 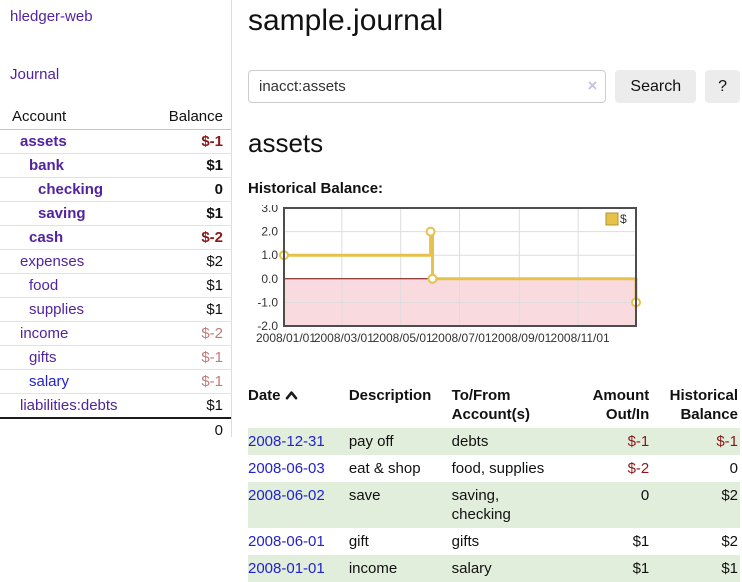 What do you see at coordinates (695, 441) in the screenshot?
I see `transaction-balance: $-1` at bounding box center [695, 441].